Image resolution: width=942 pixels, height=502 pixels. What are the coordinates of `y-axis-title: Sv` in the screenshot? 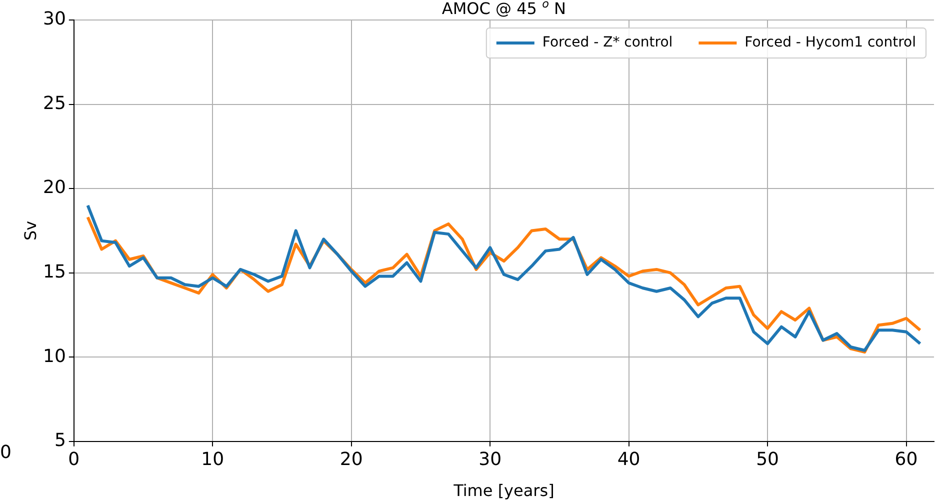 It's located at (30, 230).